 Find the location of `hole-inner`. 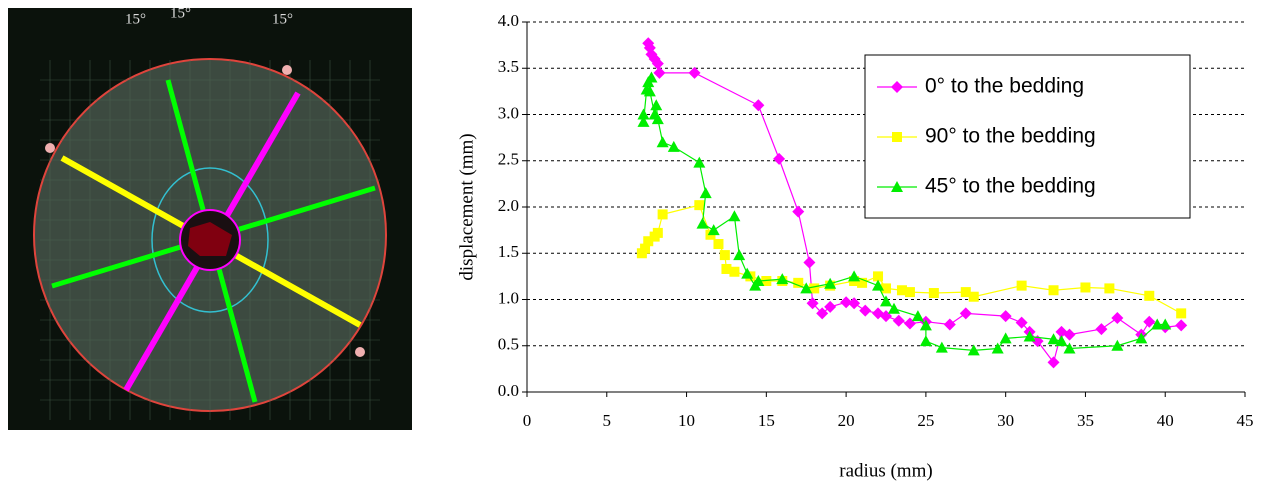

hole-inner is located at coordinates (210, 239).